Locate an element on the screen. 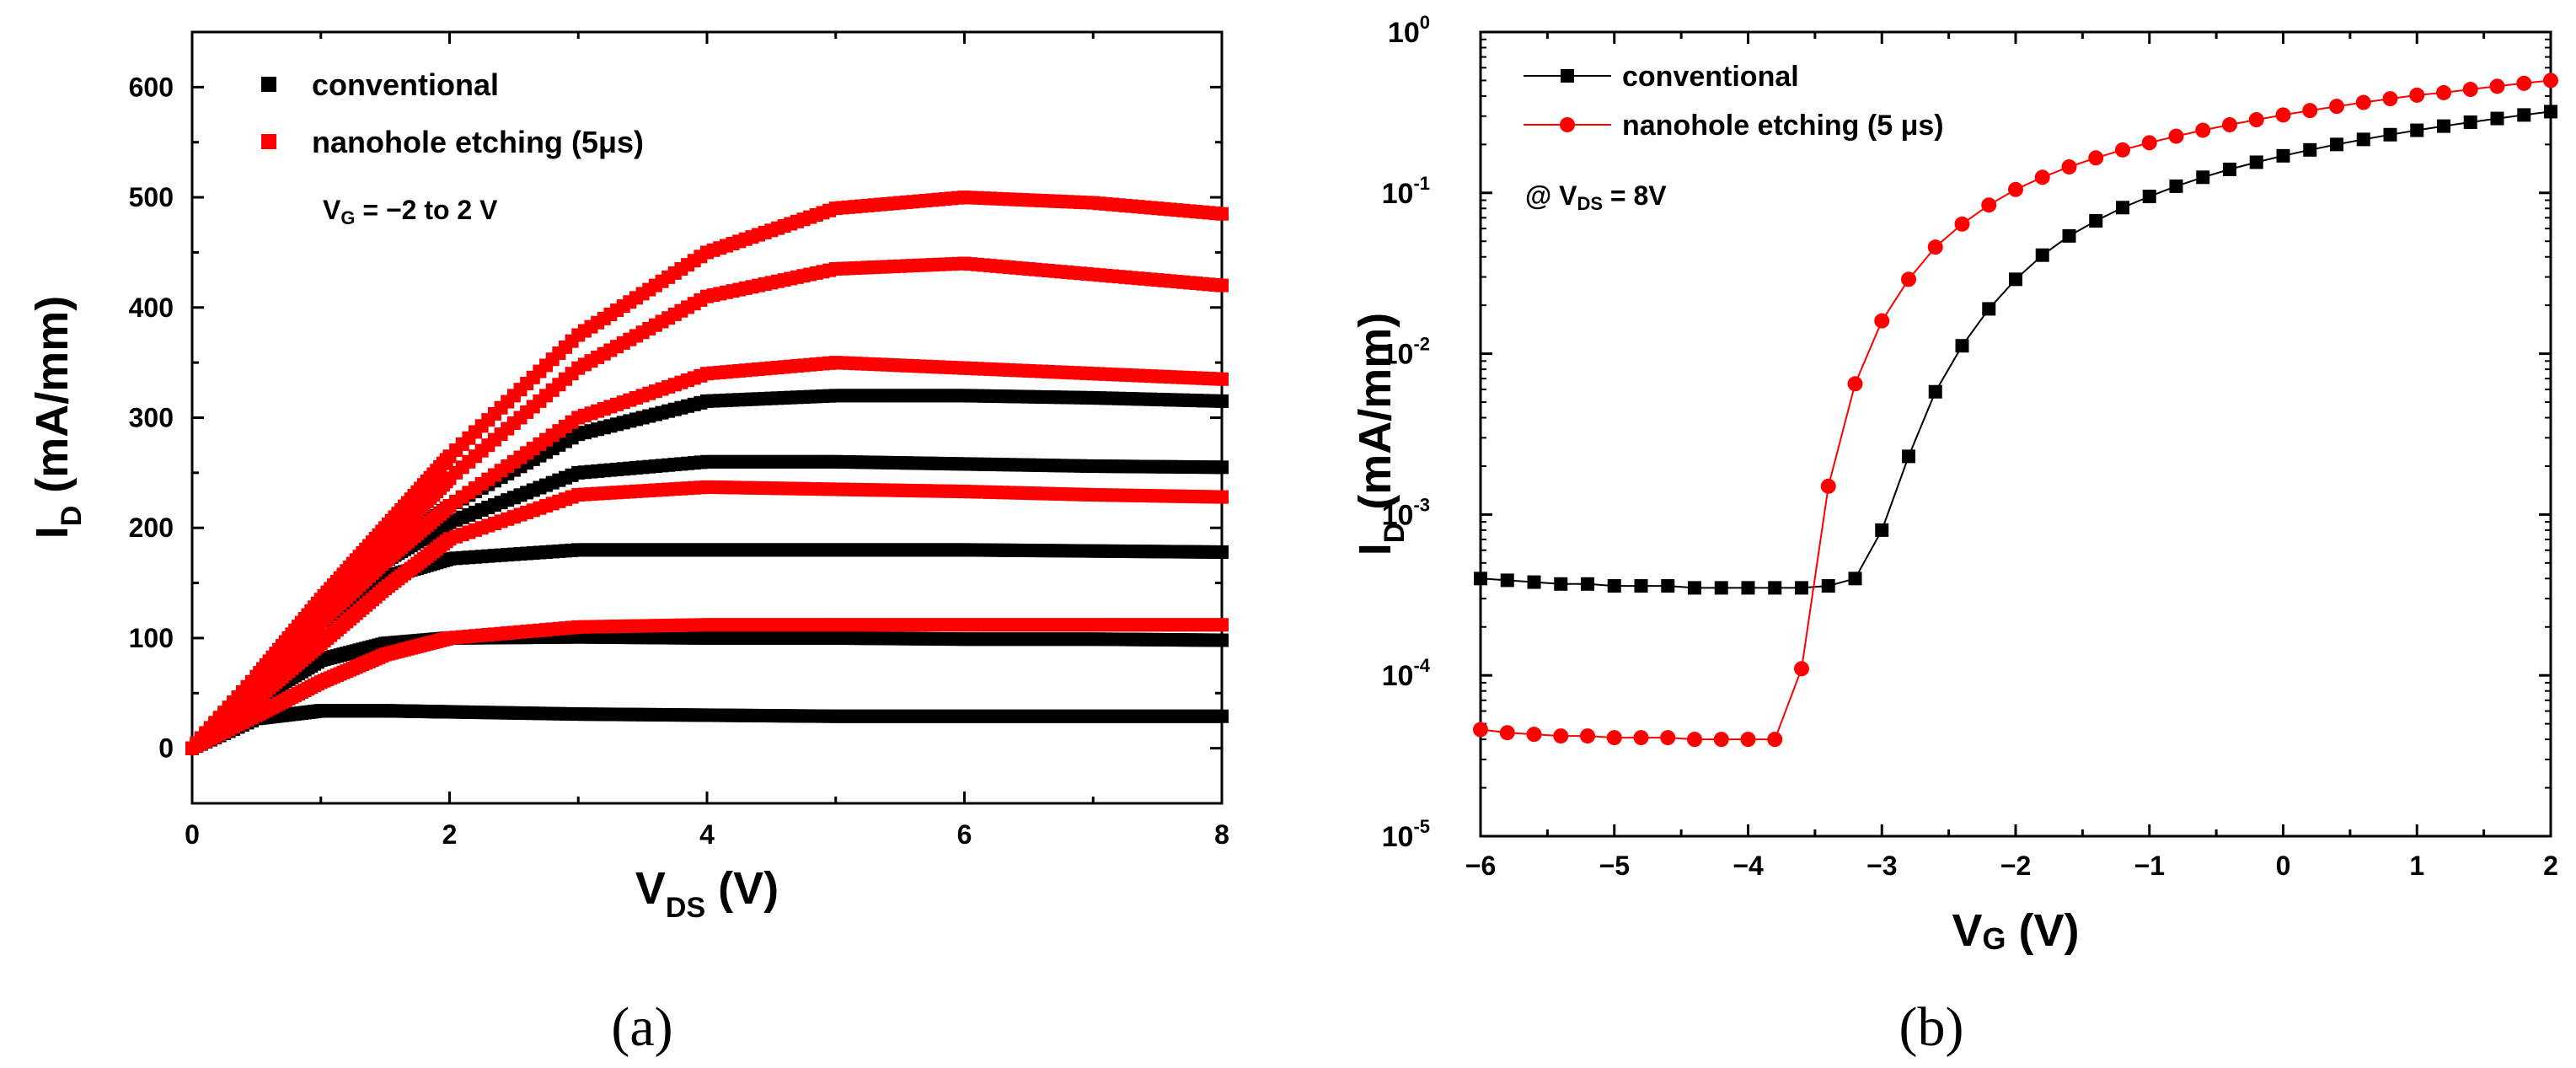 The height and width of the screenshot is (1068, 2576). y-tick-label: 10⁻⁴ is located at coordinates (1406, 673).